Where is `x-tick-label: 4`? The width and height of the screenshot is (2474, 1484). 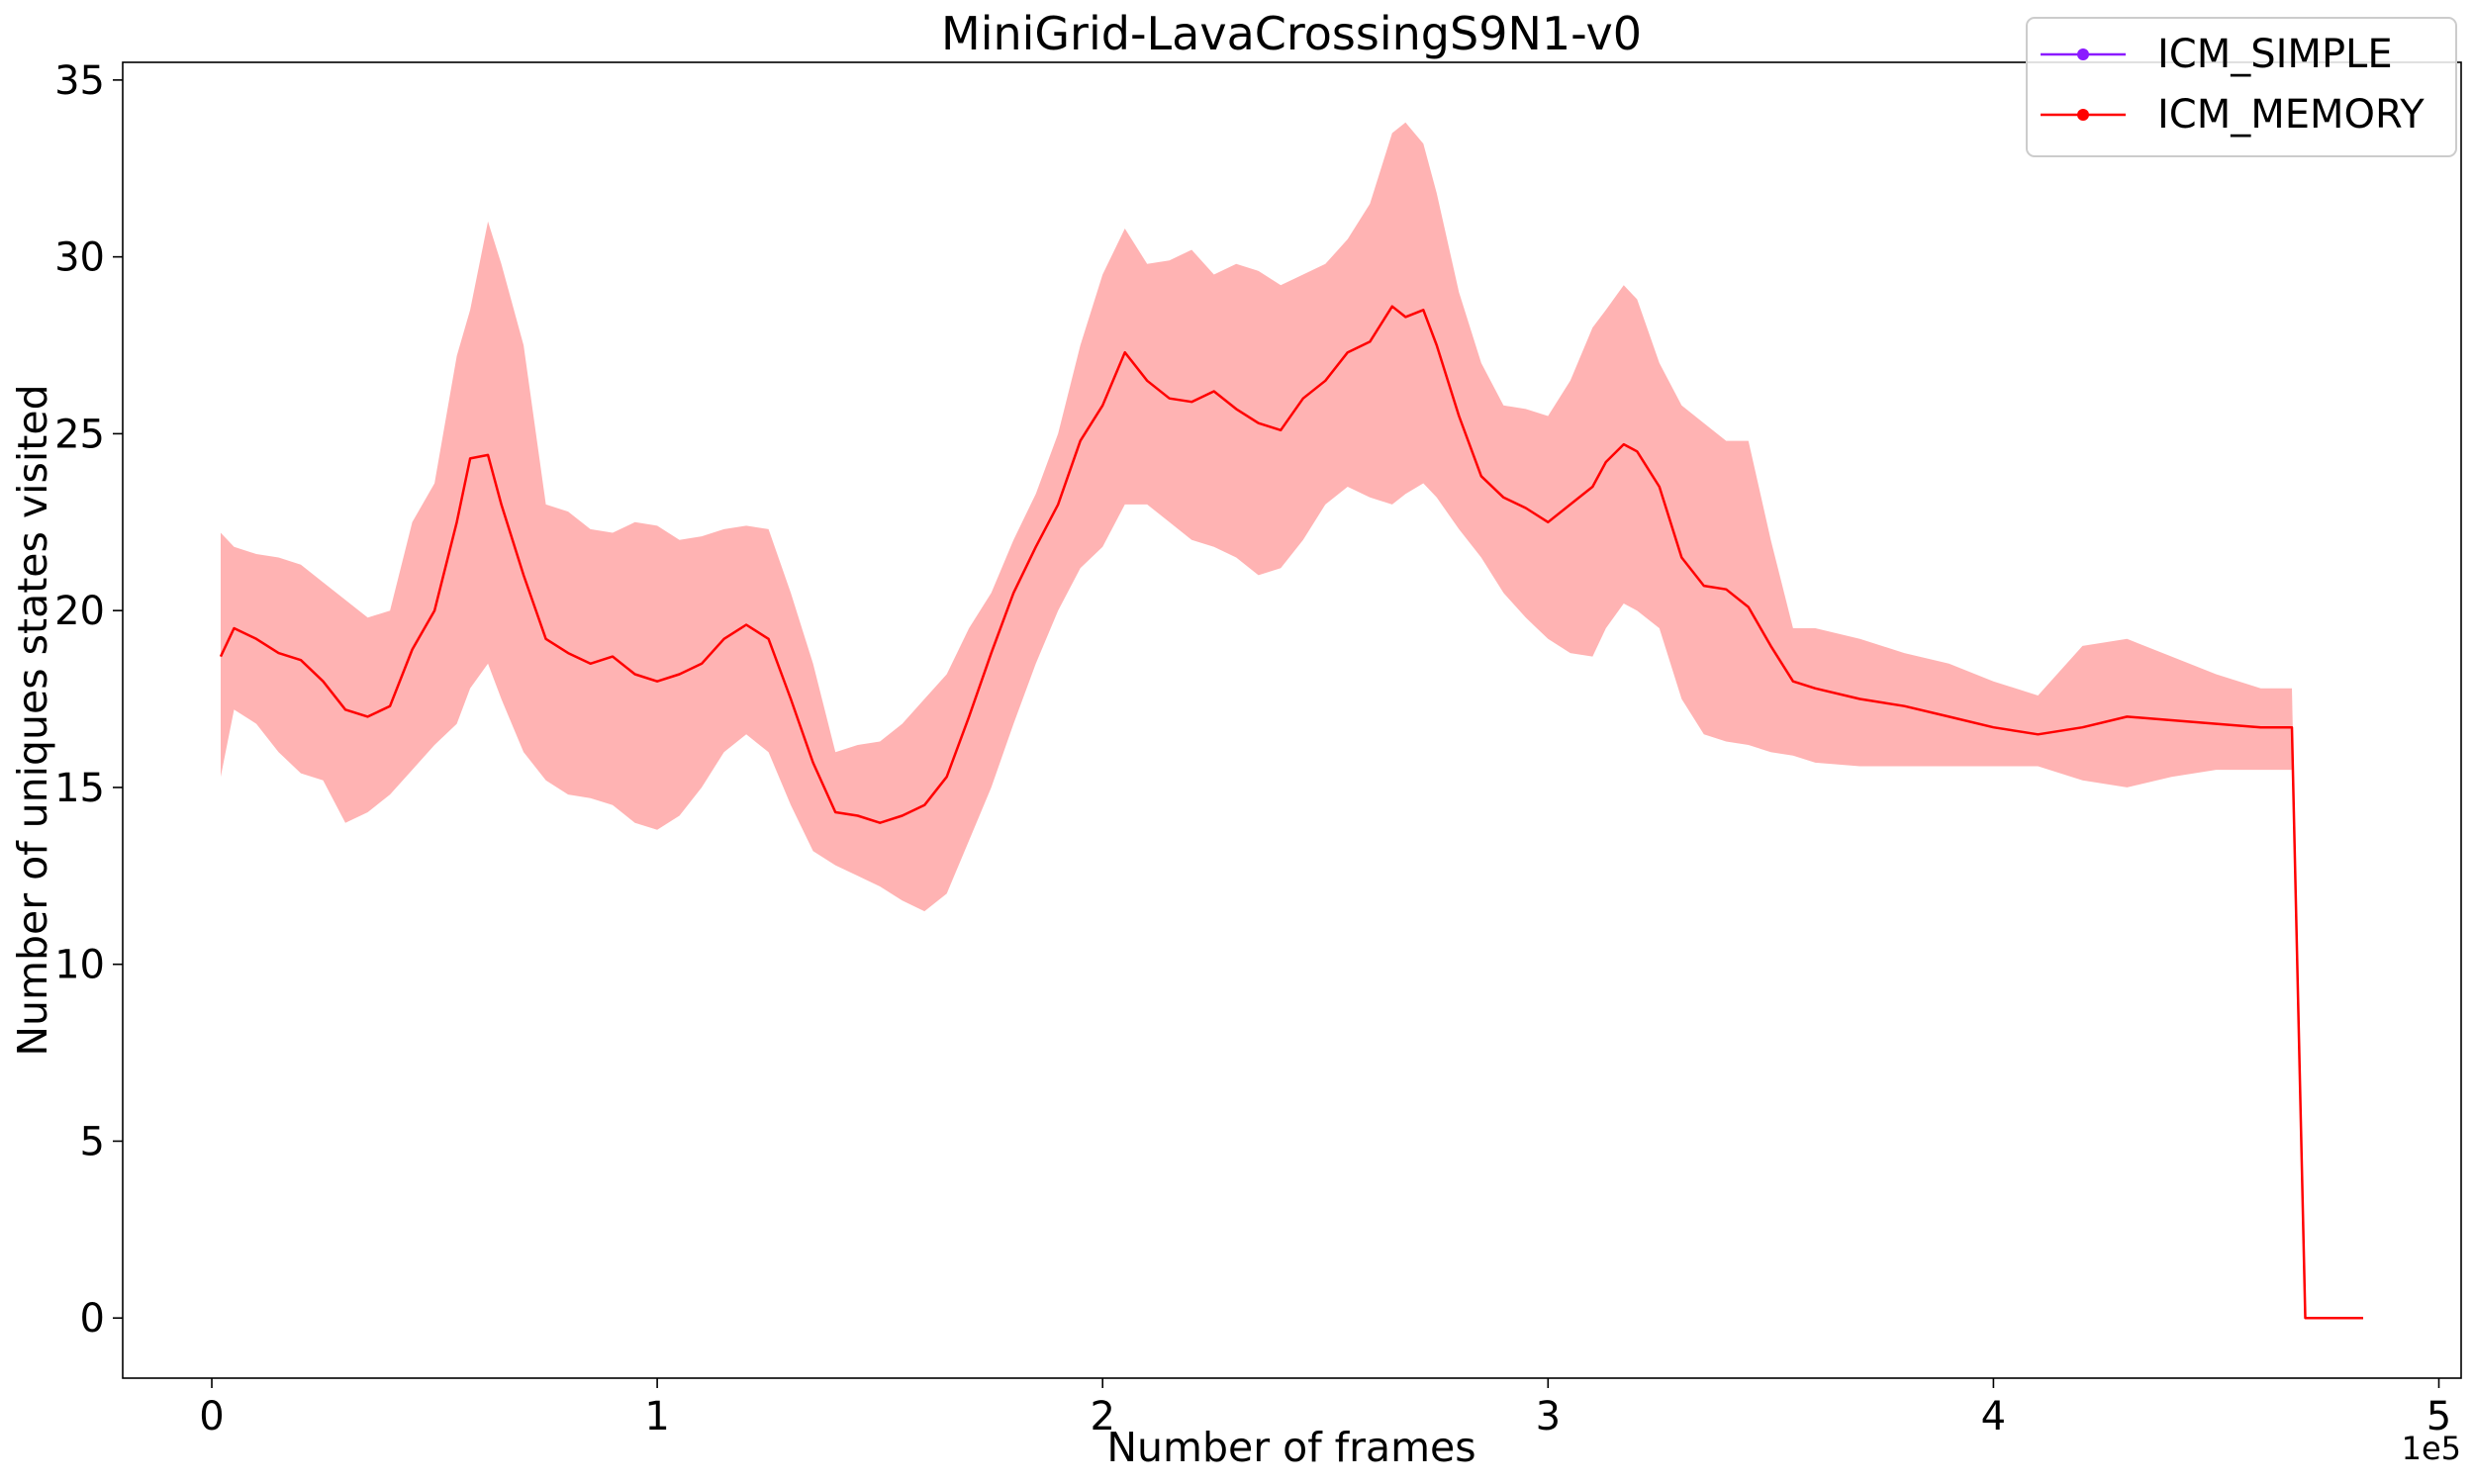 x-tick-label: 4 is located at coordinates (1994, 1416).